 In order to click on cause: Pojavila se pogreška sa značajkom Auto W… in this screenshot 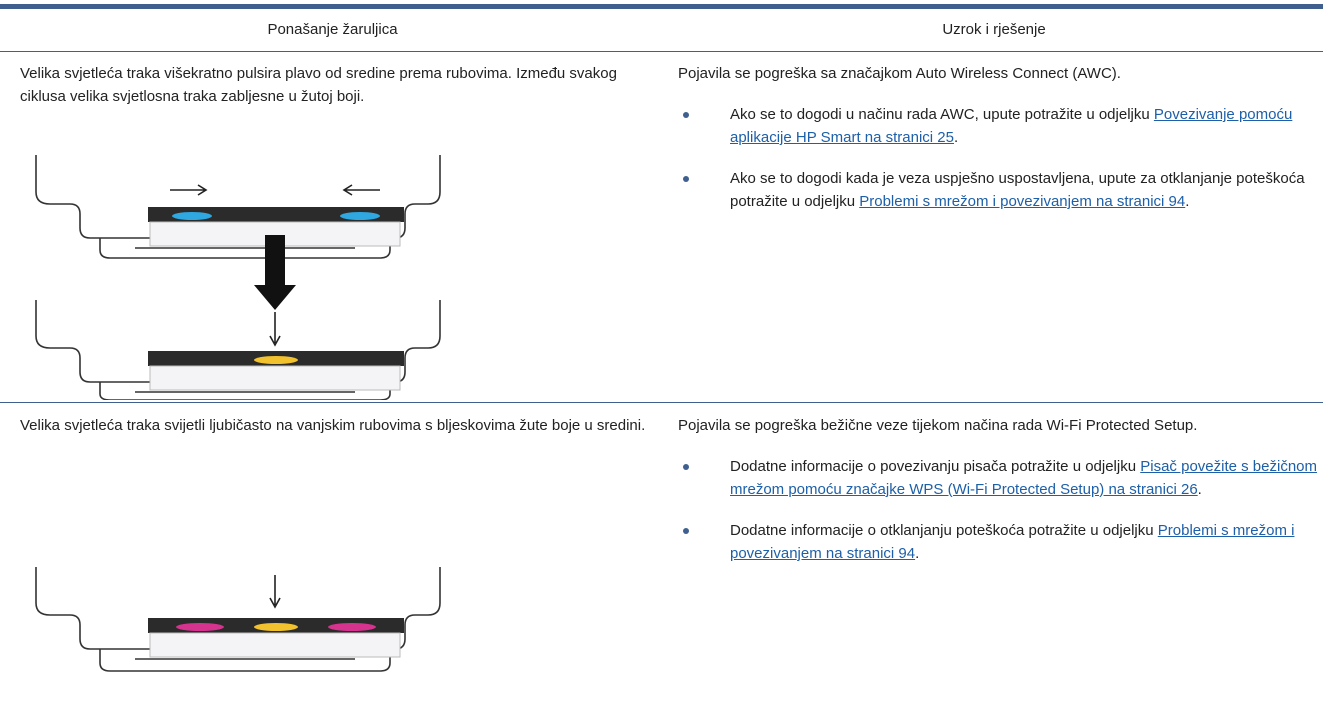, I will do `click(999, 137)`.